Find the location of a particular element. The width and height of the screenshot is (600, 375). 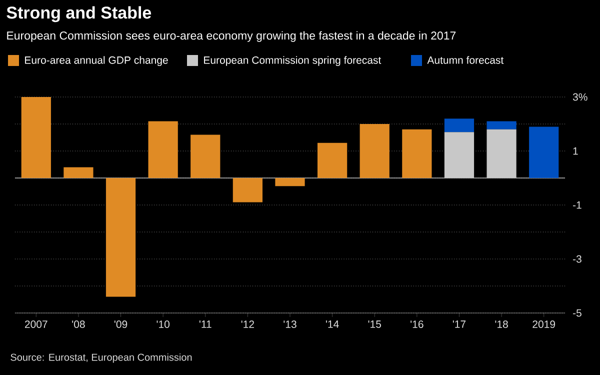

x-tick-label: '10 is located at coordinates (163, 324).